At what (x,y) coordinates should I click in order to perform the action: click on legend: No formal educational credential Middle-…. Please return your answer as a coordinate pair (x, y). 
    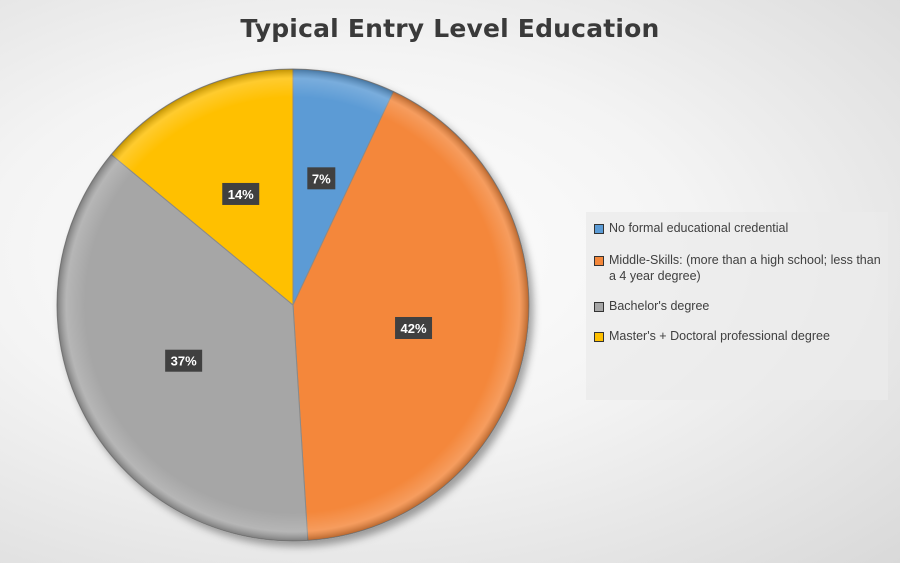
    Looking at the image, I should click on (737, 306).